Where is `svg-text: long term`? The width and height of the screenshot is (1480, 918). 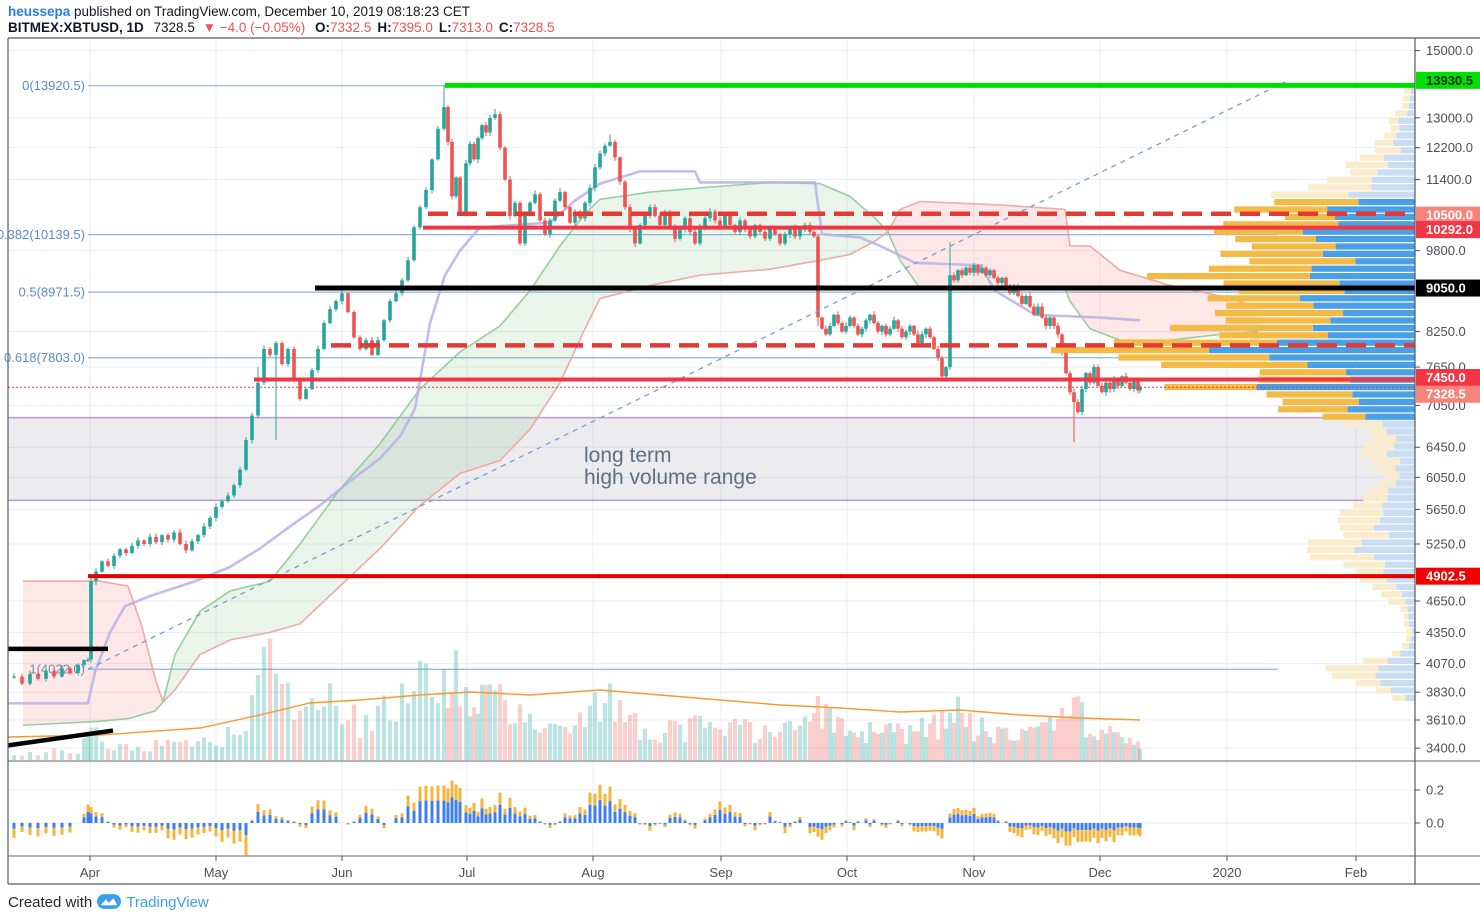
svg-text: long term is located at coordinates (628, 455).